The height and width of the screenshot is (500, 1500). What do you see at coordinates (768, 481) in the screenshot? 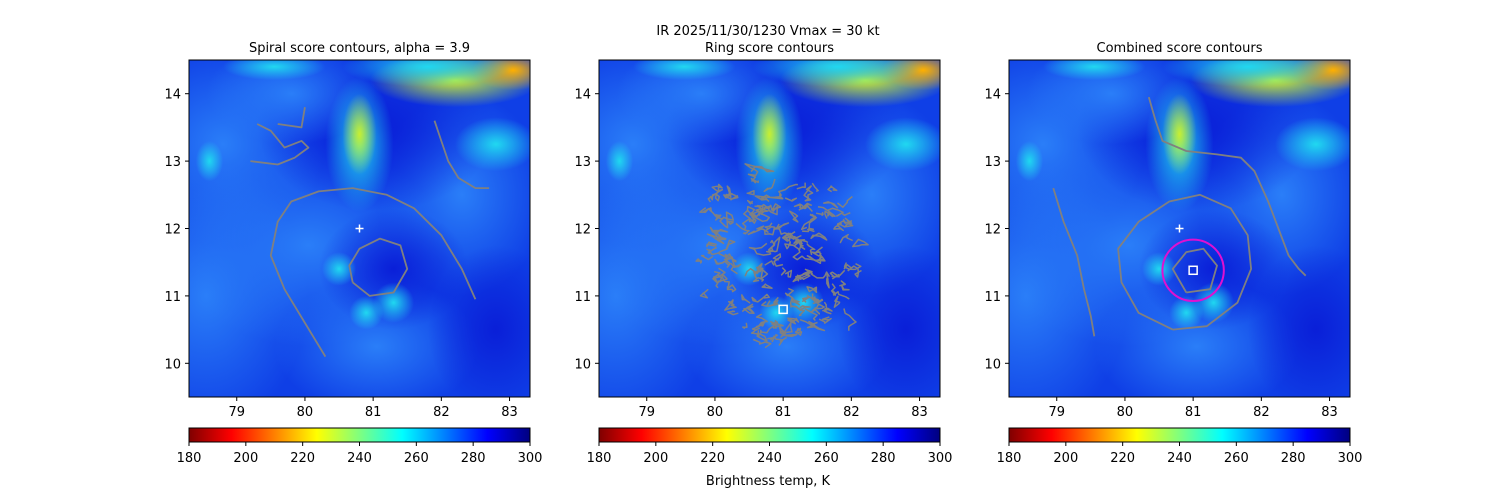
I see `colorbar-label: Brightness temp, K` at bounding box center [768, 481].